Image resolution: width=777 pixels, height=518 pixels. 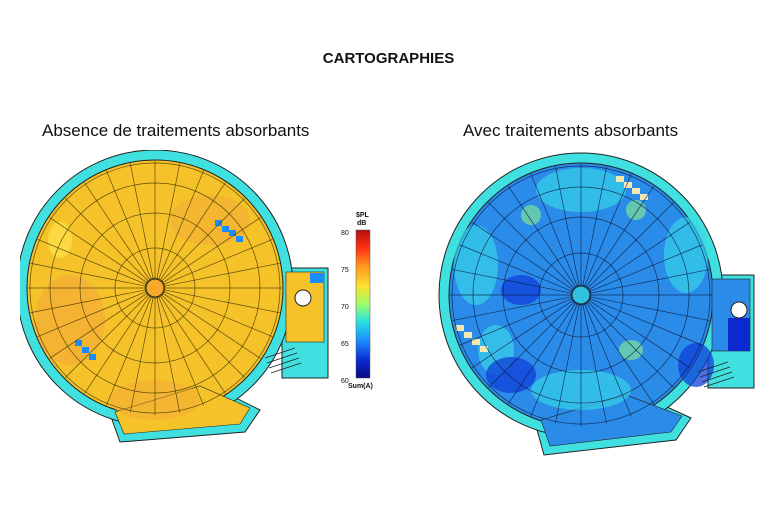 I want to click on legend-tick: 65, so click(x=345, y=344).